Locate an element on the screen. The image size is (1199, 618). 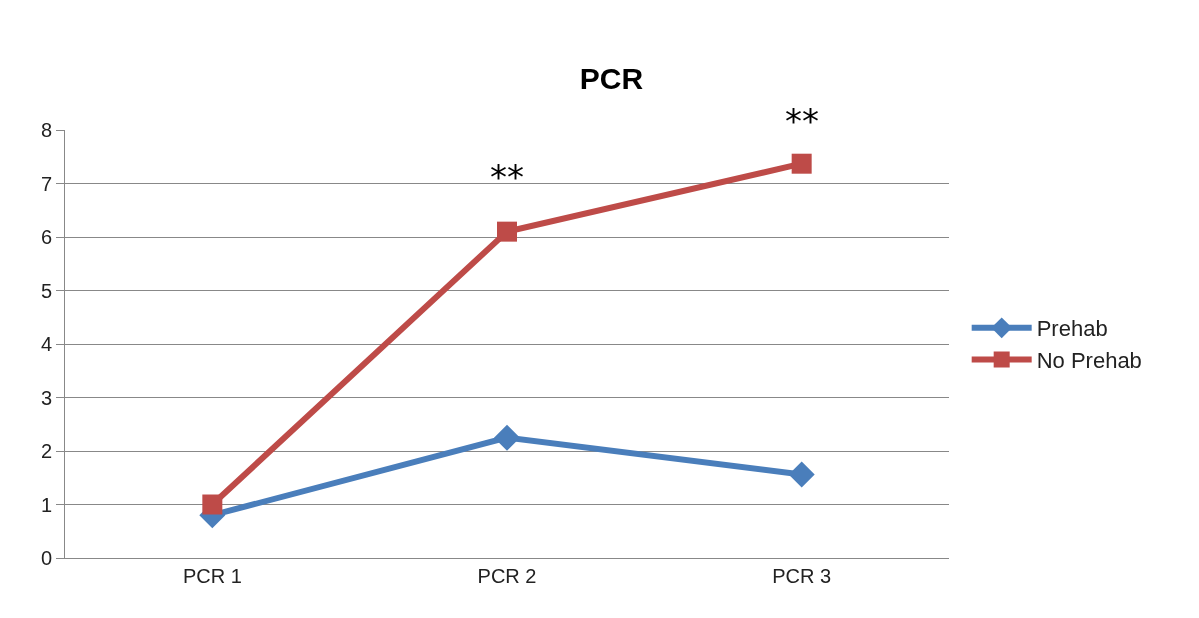
legend-label: No Prehab is located at coordinates (1089, 360).